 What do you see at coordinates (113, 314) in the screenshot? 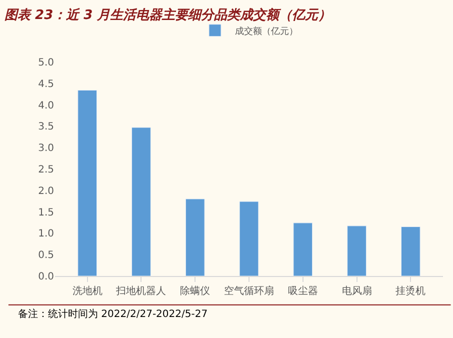
I see `text: 备注：统计时间为 2022/2/27-2022/5-27` at bounding box center [113, 314].